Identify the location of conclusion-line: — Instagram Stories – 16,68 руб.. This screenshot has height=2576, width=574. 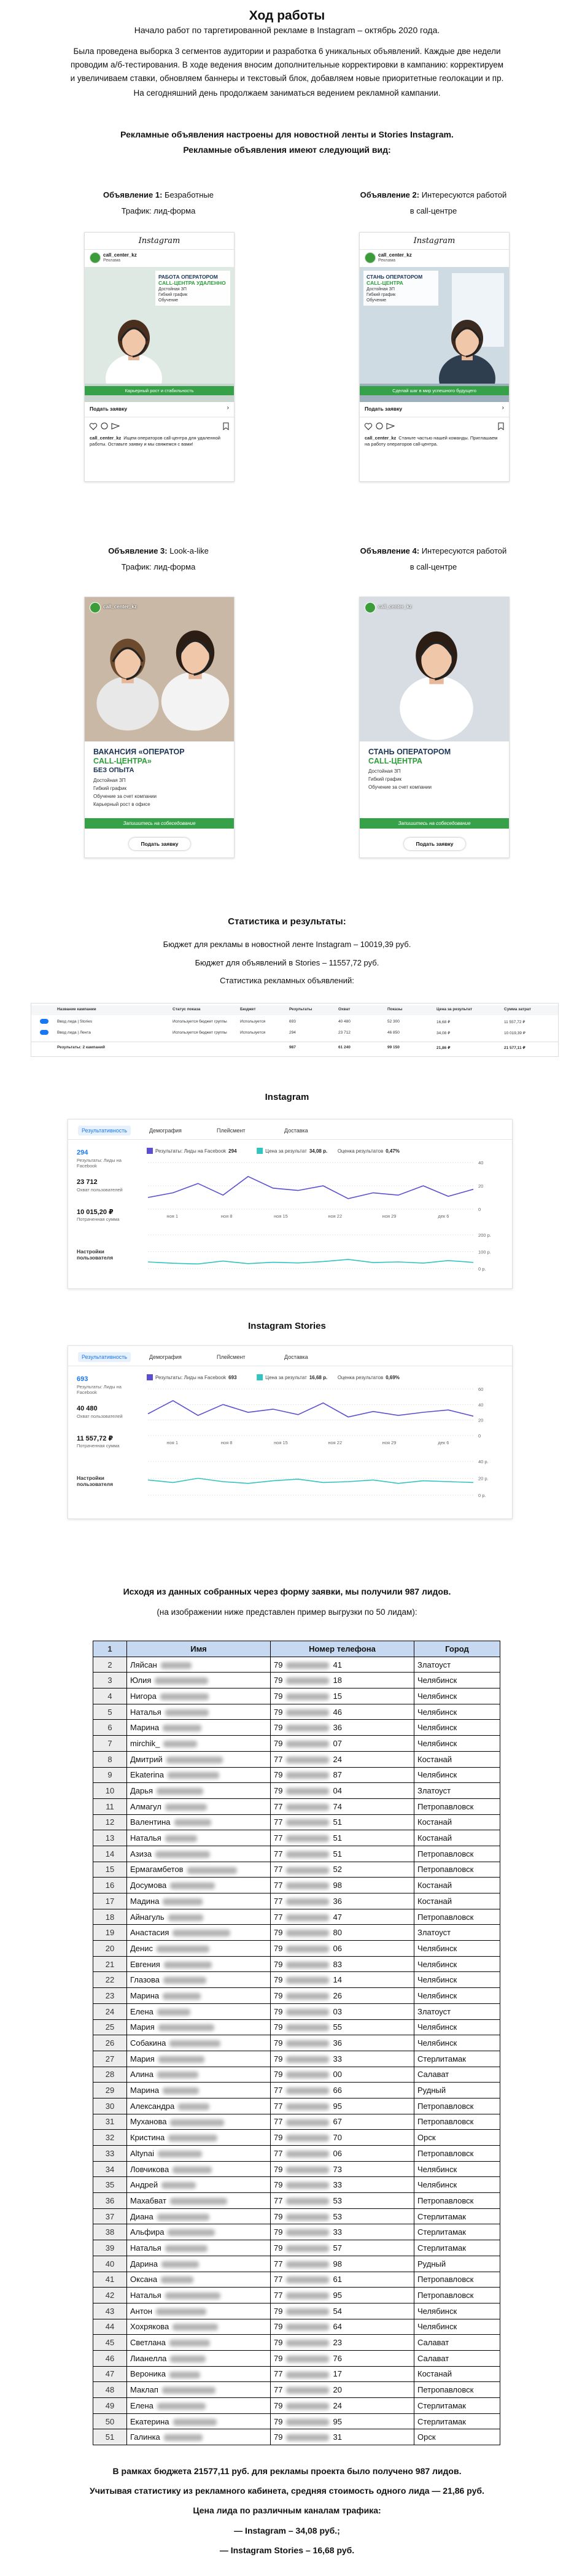
(287, 2550).